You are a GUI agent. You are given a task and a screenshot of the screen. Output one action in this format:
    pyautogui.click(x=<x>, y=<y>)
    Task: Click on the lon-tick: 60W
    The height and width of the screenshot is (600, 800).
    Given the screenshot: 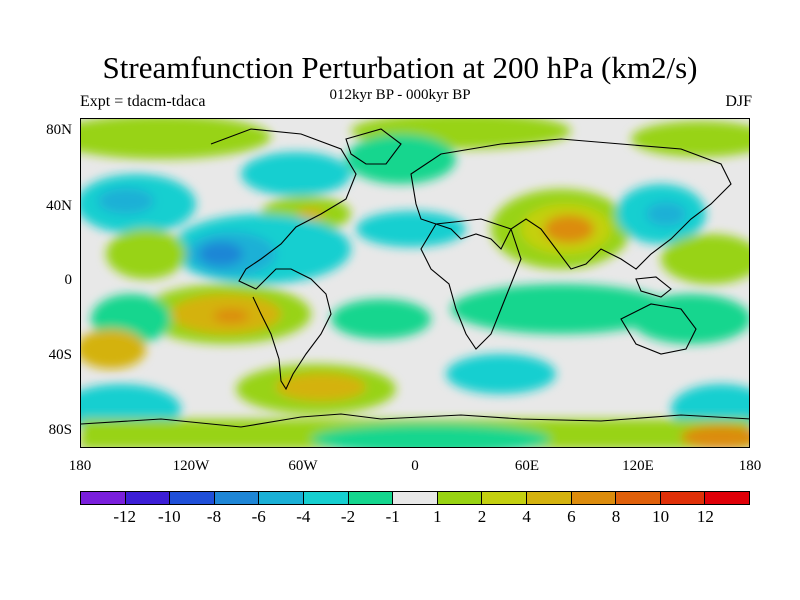 What is the action you would take?
    pyautogui.click(x=303, y=466)
    